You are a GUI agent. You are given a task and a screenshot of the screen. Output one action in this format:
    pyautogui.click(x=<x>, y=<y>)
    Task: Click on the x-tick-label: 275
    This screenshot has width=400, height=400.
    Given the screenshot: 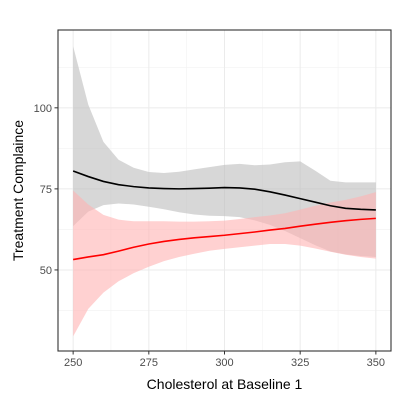 What is the action you would take?
    pyautogui.click(x=149, y=363)
    